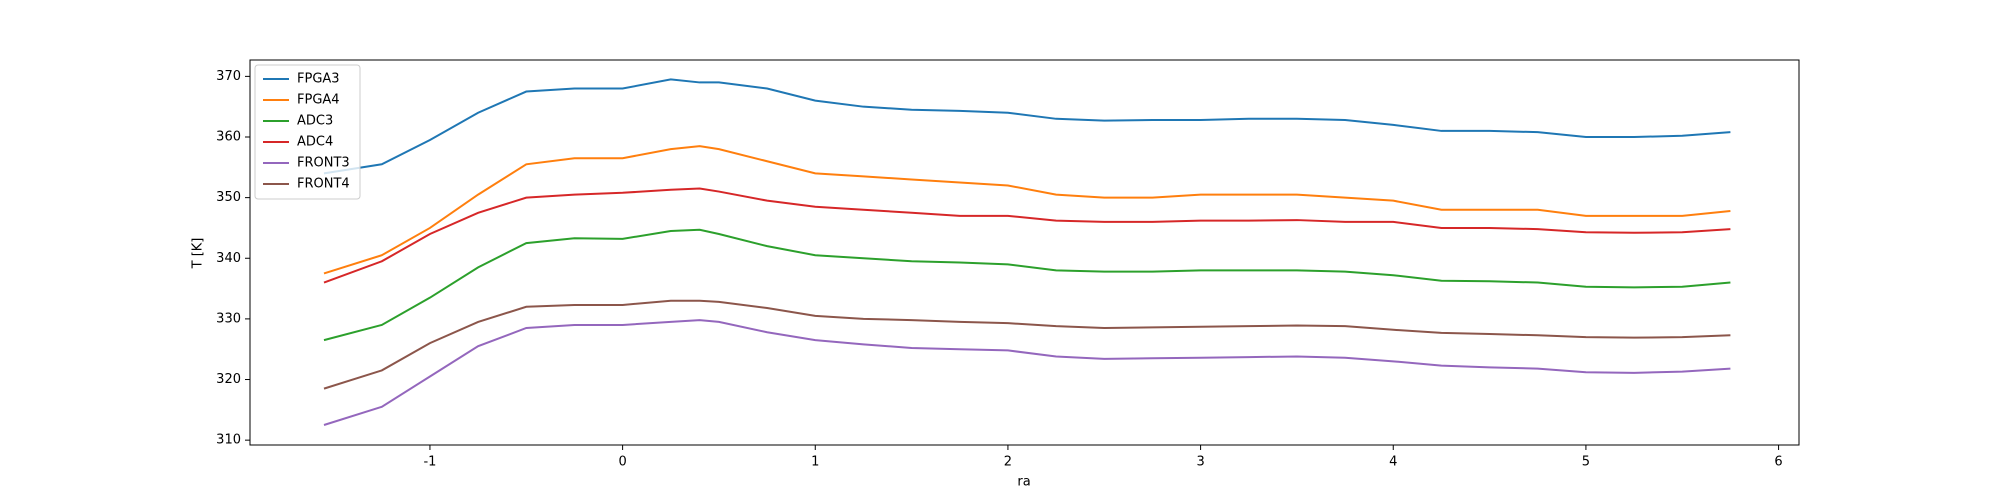 The image size is (2000, 500). Describe the element at coordinates (315, 142) in the screenshot. I see `legend-label: ADC4` at that location.